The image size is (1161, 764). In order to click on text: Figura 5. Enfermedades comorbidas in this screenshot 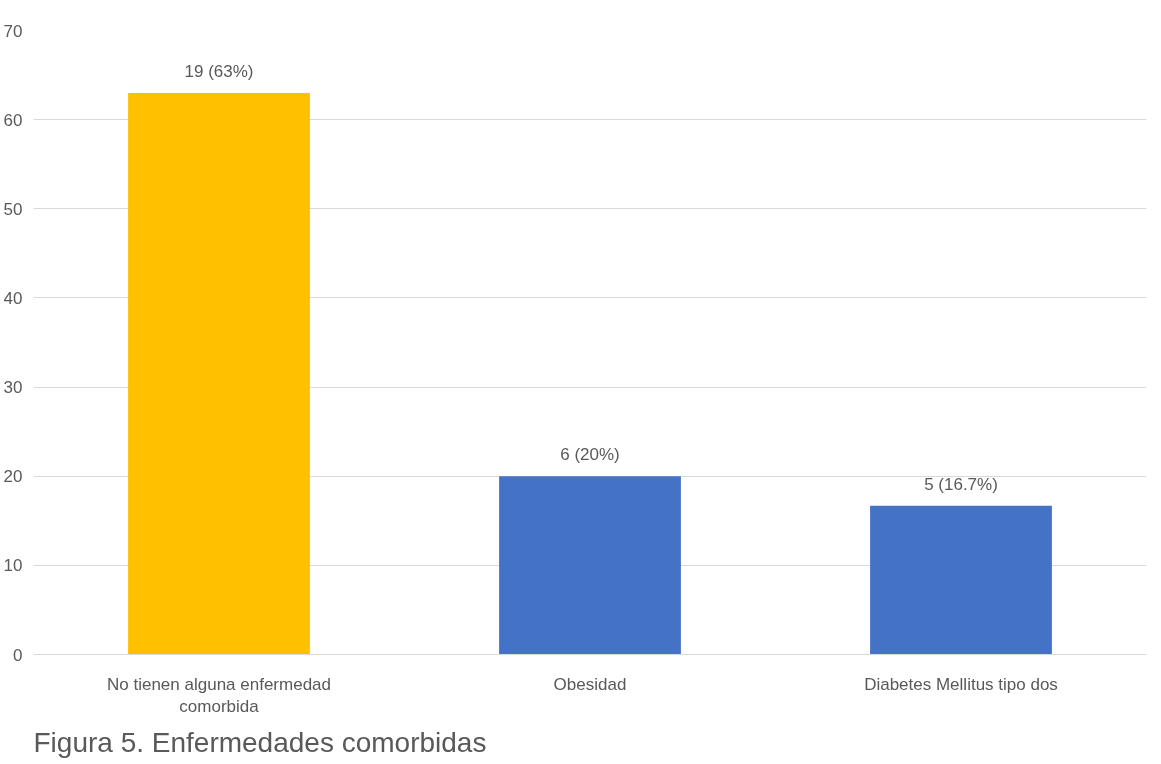, I will do `click(260, 742)`.